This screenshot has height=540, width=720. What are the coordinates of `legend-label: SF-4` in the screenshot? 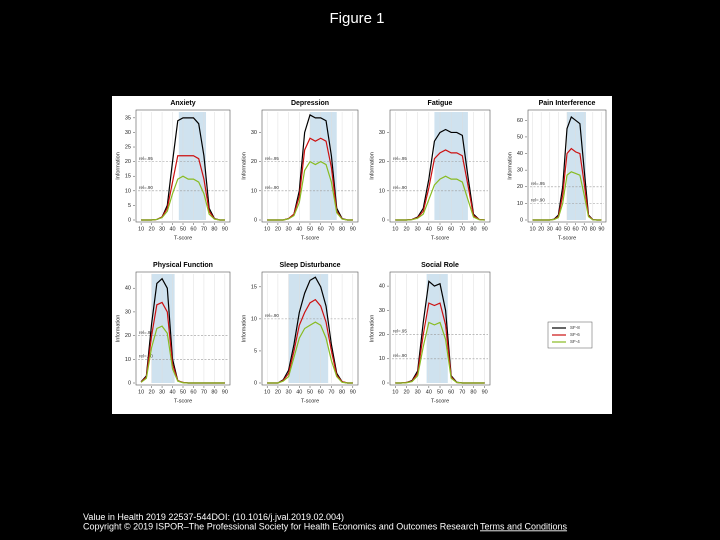 It's located at (575, 341).